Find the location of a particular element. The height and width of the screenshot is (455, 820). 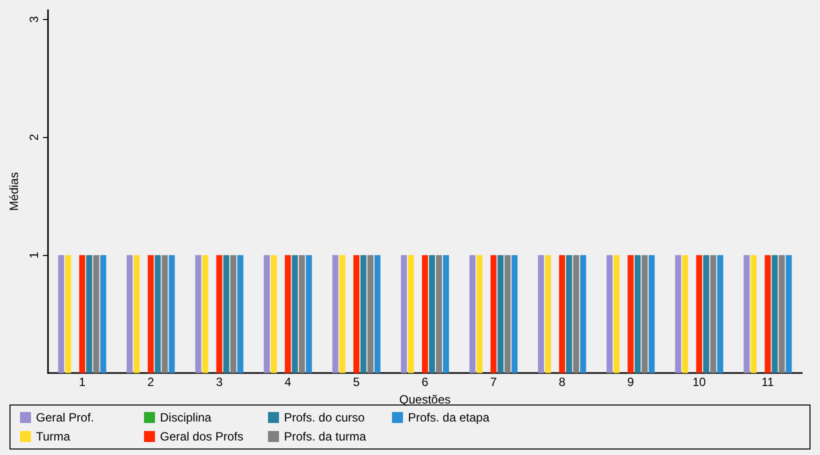

x-tick-label: 5 is located at coordinates (356, 382).